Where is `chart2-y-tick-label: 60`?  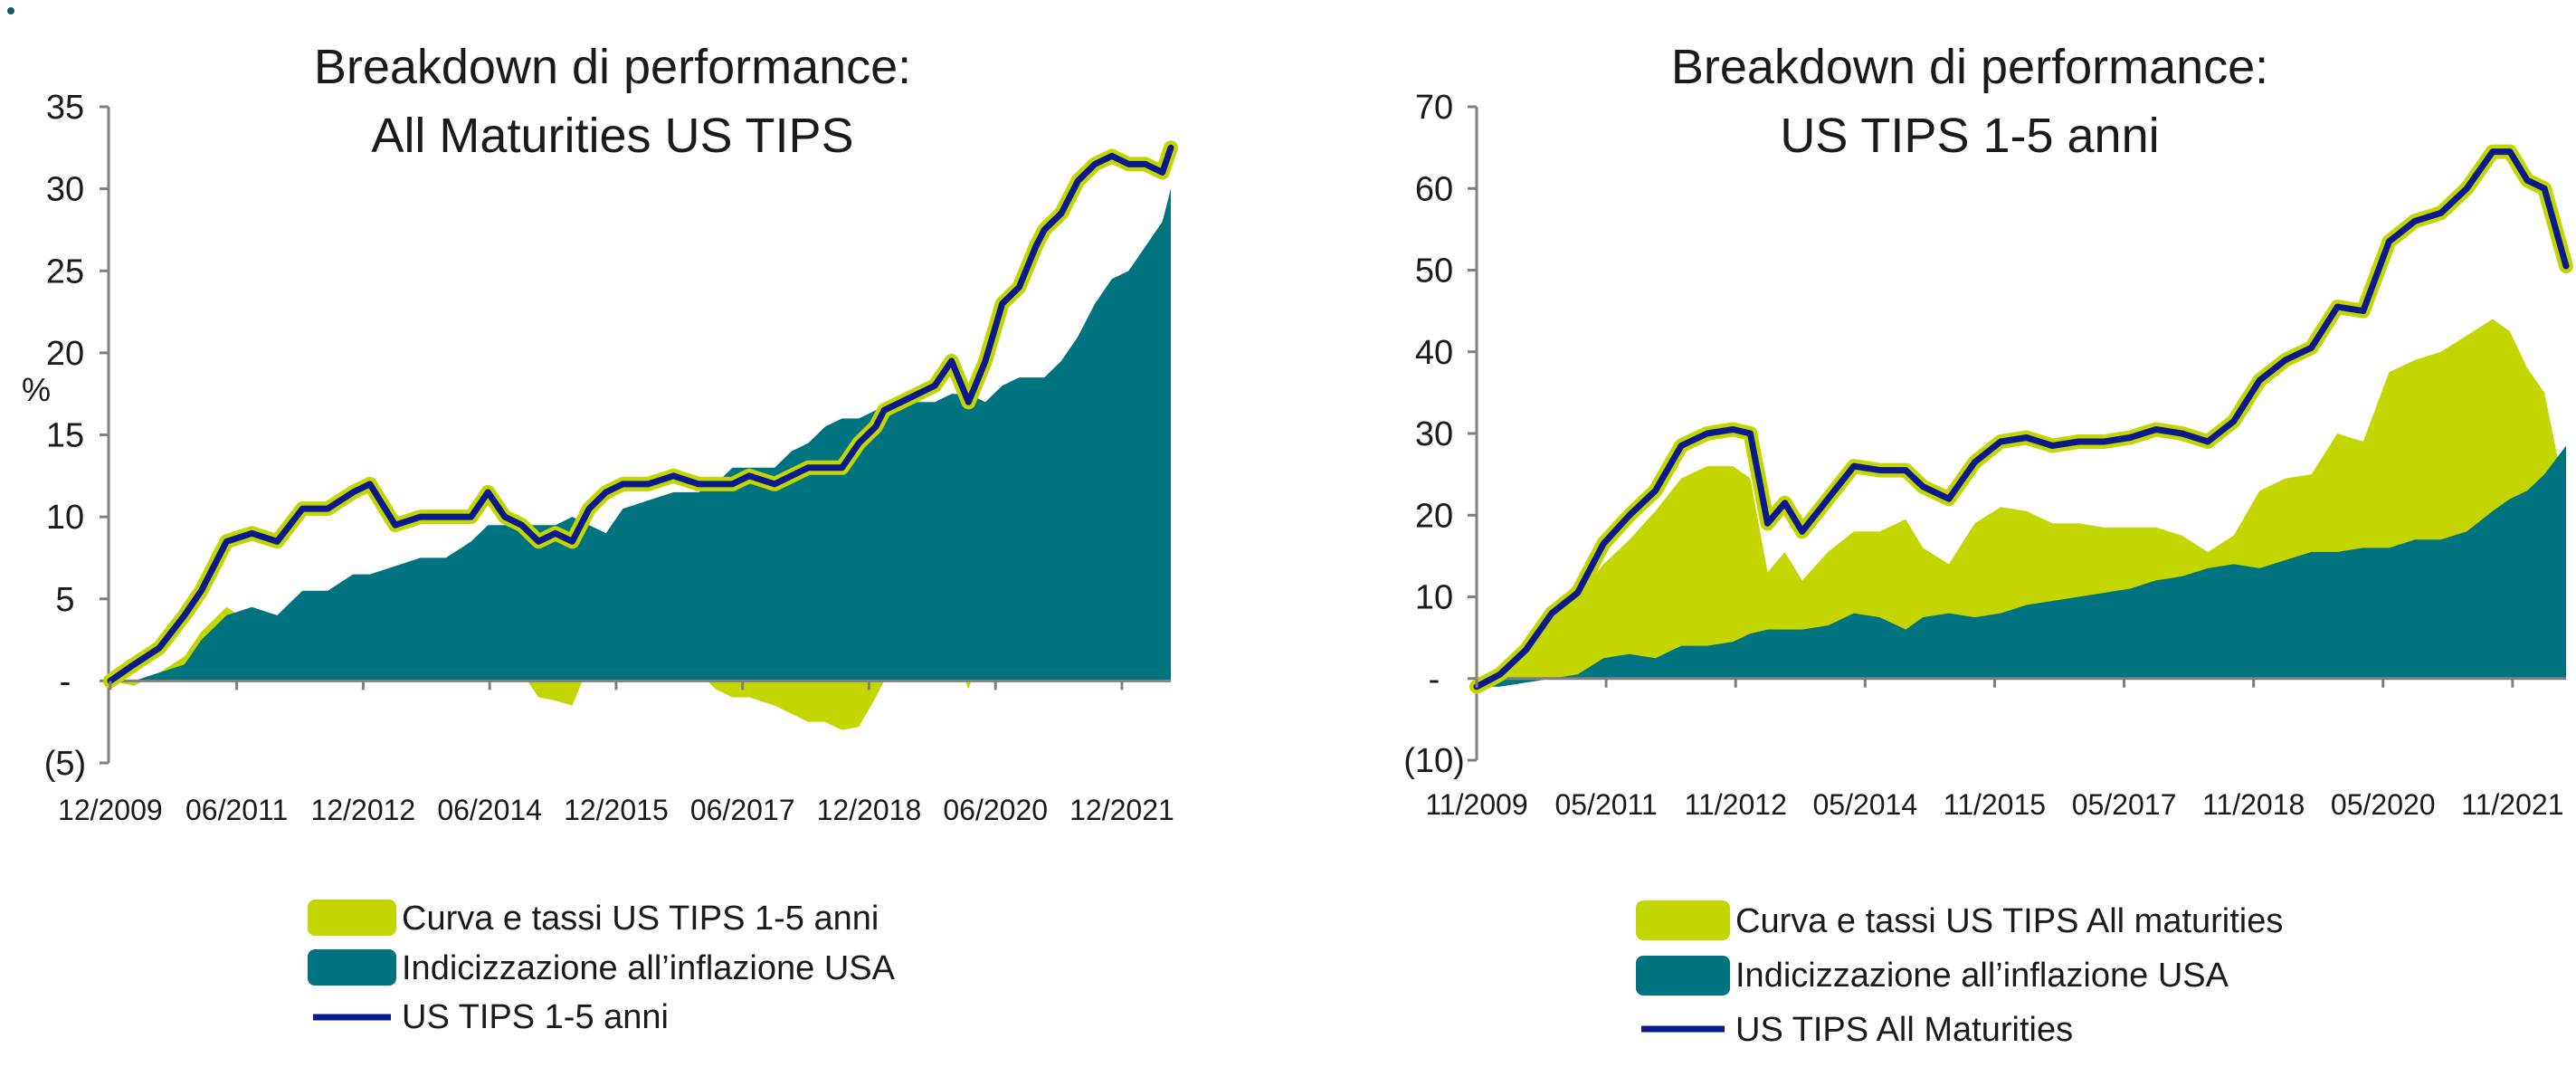 chart2-y-tick-label: 60 is located at coordinates (1434, 189).